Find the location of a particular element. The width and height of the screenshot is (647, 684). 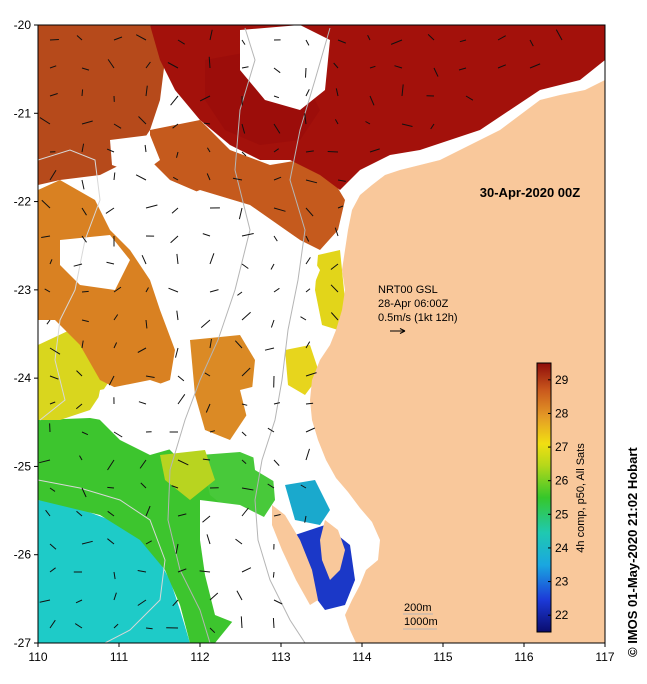

imos-credit: © IMOS 01-May-2020 21:02 Hobart is located at coordinates (632, 552).